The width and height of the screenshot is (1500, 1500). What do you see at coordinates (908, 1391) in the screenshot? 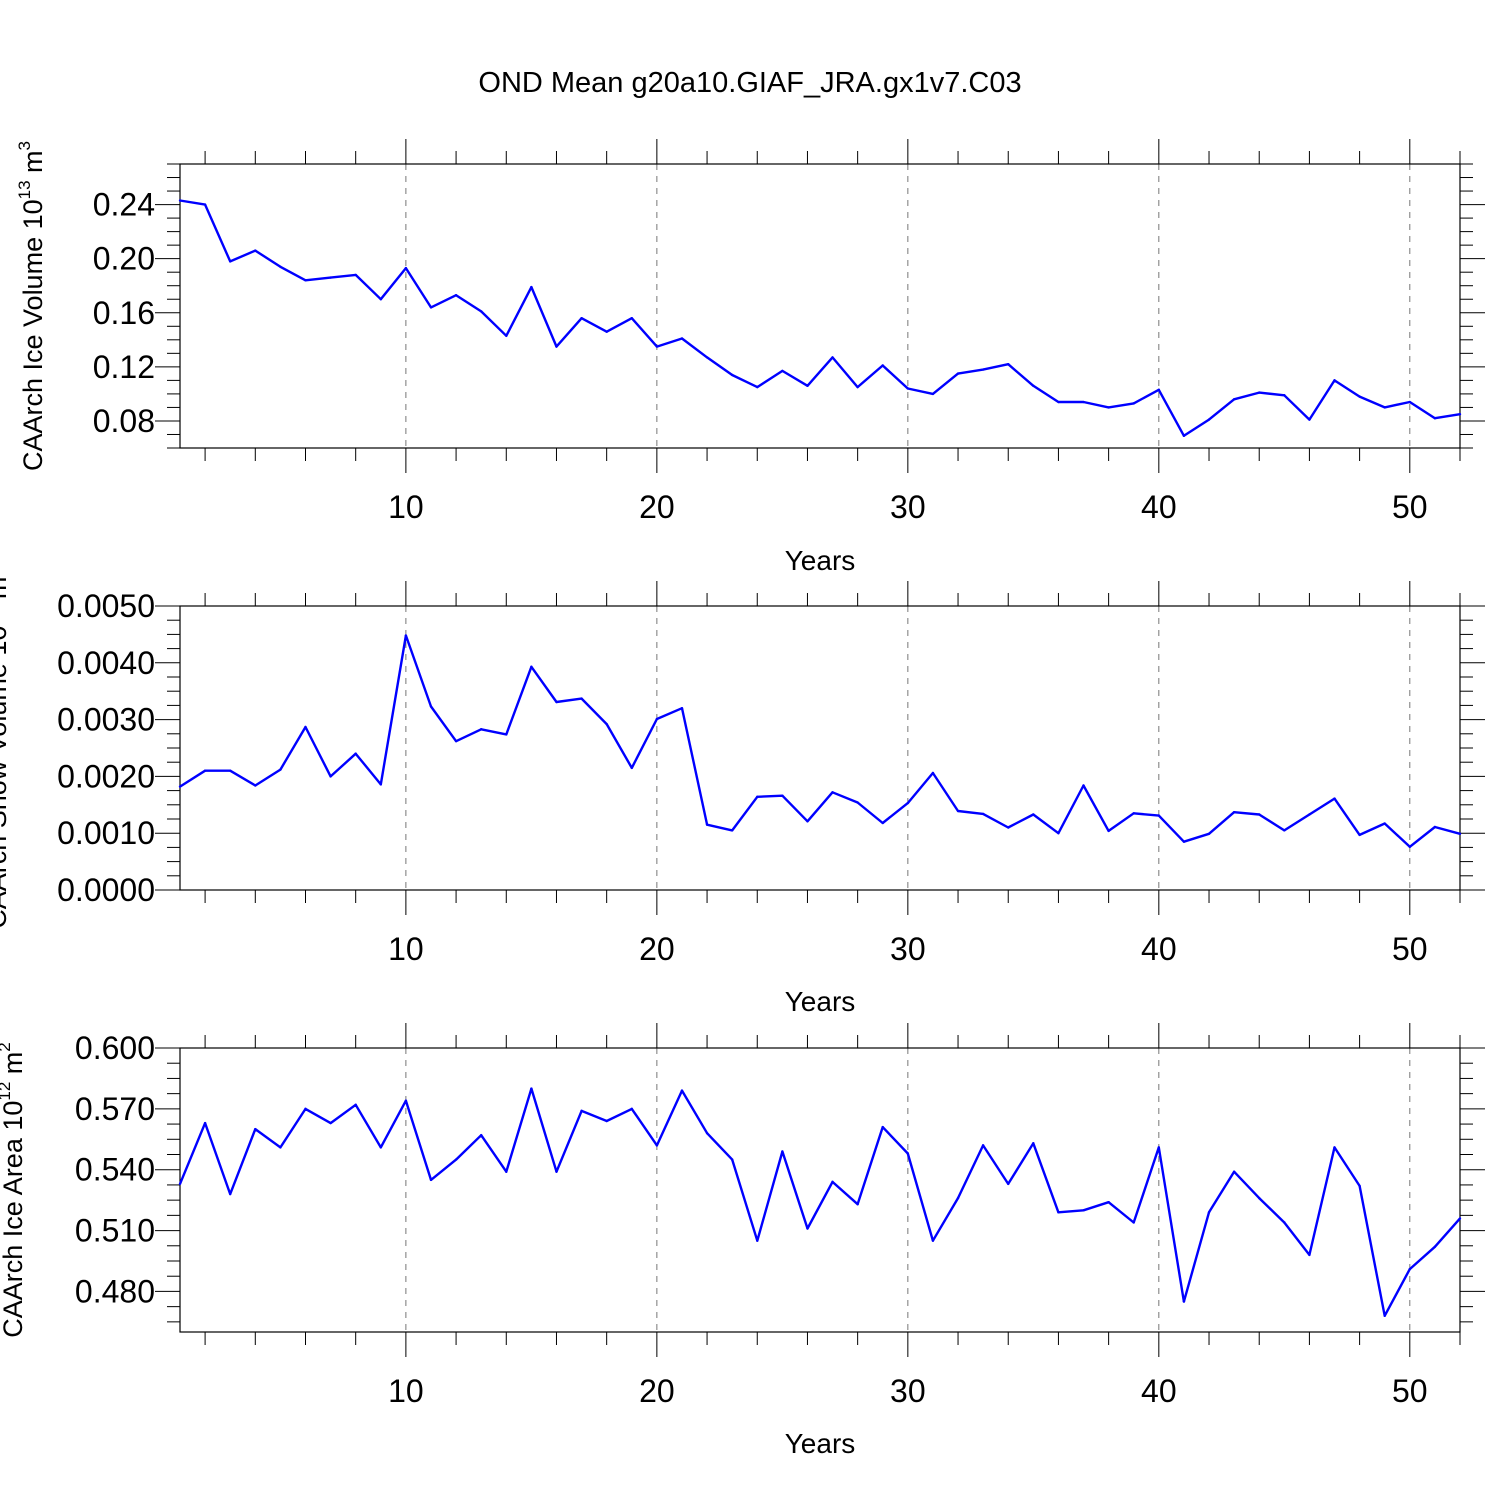
I see `x-tick-label: 30` at bounding box center [908, 1391].